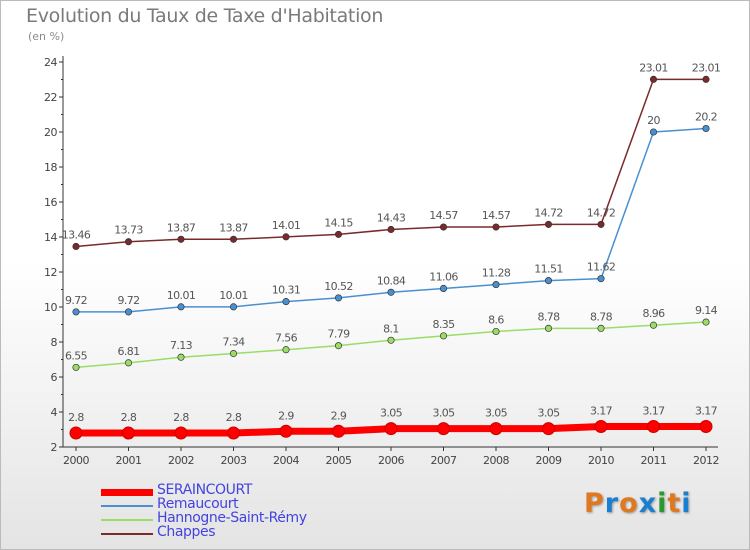  Describe the element at coordinates (706, 117) in the screenshot. I see `data-label-Remaucourt: 20.2` at that location.